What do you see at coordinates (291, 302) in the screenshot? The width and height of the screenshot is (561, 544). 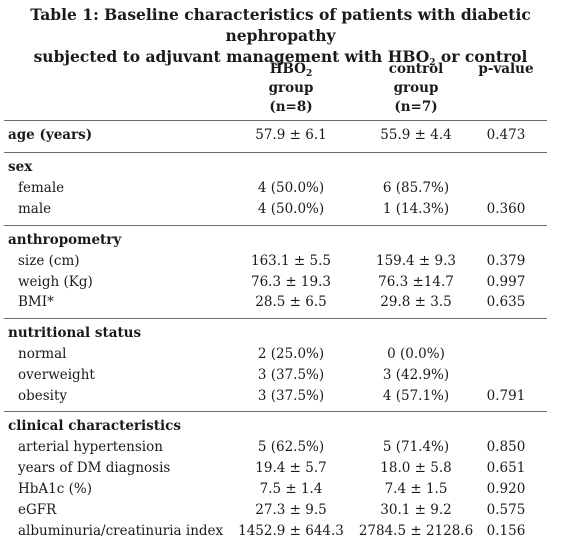 I see `hbo-value: 28.5 ± 6.5` at bounding box center [291, 302].